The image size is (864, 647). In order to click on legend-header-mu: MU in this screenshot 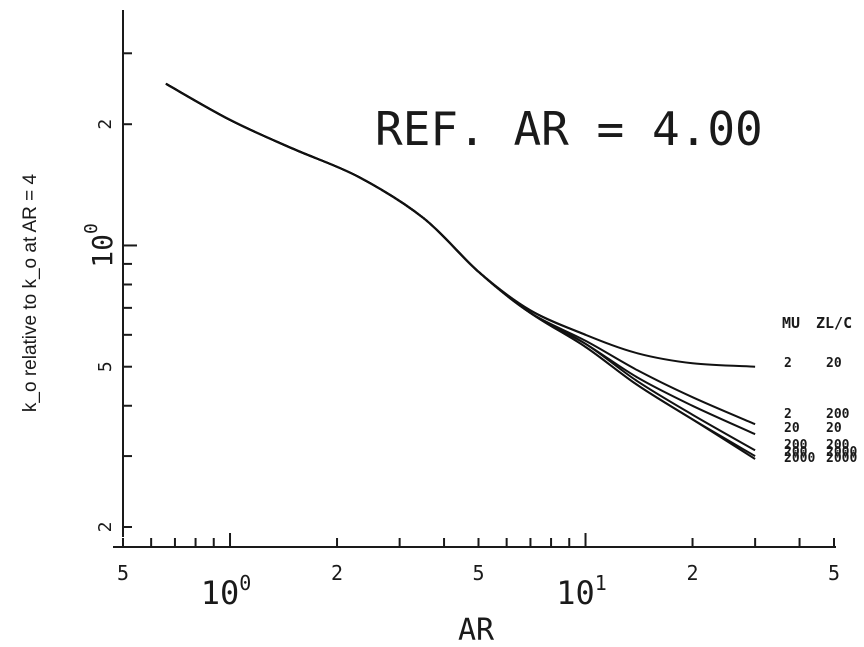, I will do `click(791, 323)`.